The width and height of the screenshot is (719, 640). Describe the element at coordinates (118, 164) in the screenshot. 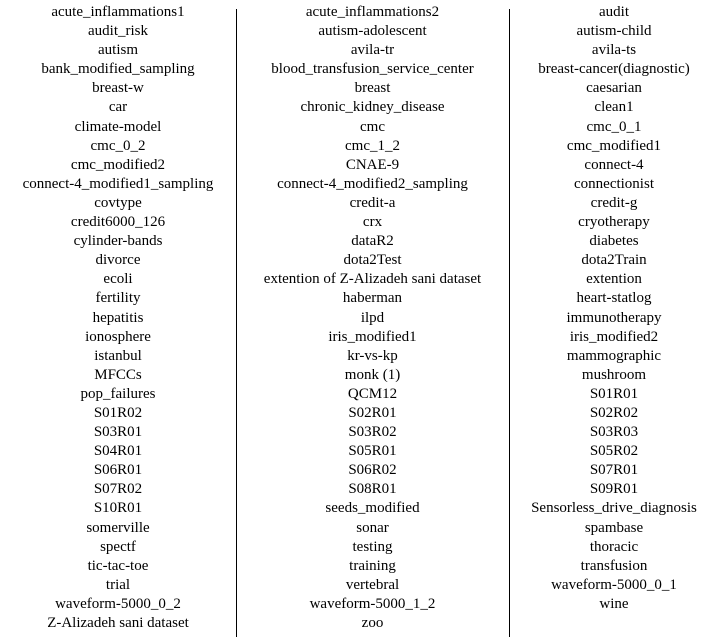

I see `table-cell: cmc_modified2` at that location.